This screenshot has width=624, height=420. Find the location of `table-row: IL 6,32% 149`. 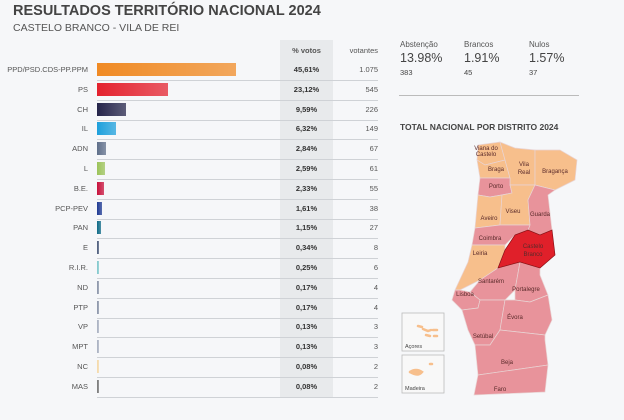

table-row: IL 6,32% 149 is located at coordinates (190, 130).